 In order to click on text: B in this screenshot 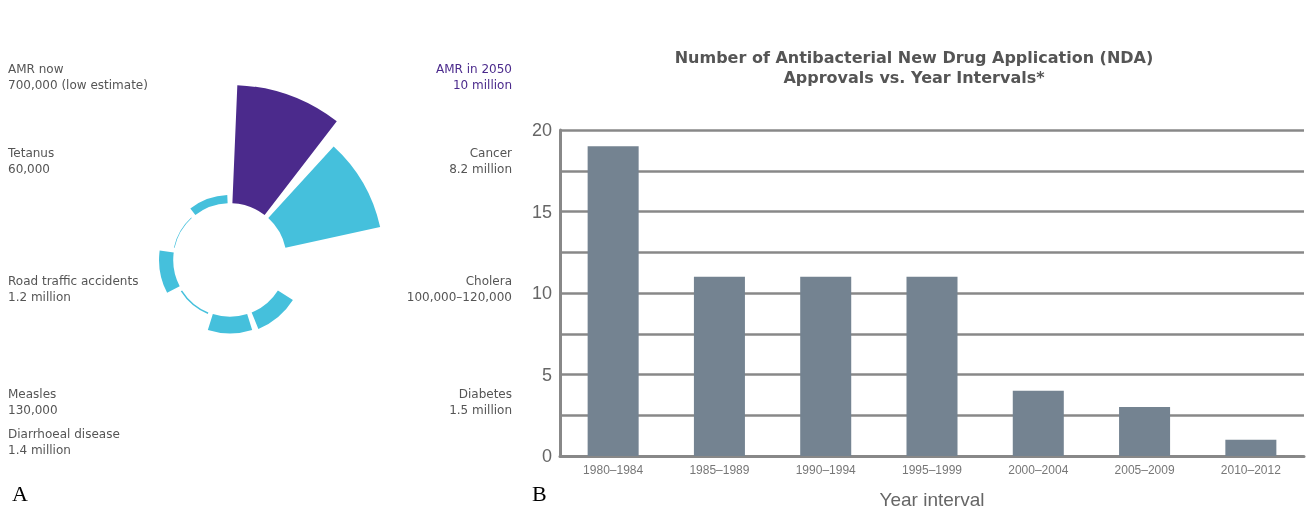, I will do `click(539, 493)`.